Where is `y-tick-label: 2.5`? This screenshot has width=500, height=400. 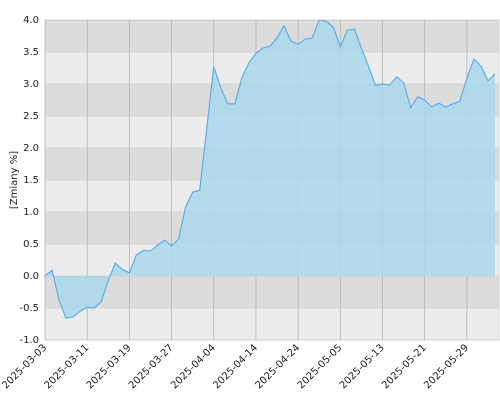
y-tick-label: 2.5 is located at coordinates (31, 116).